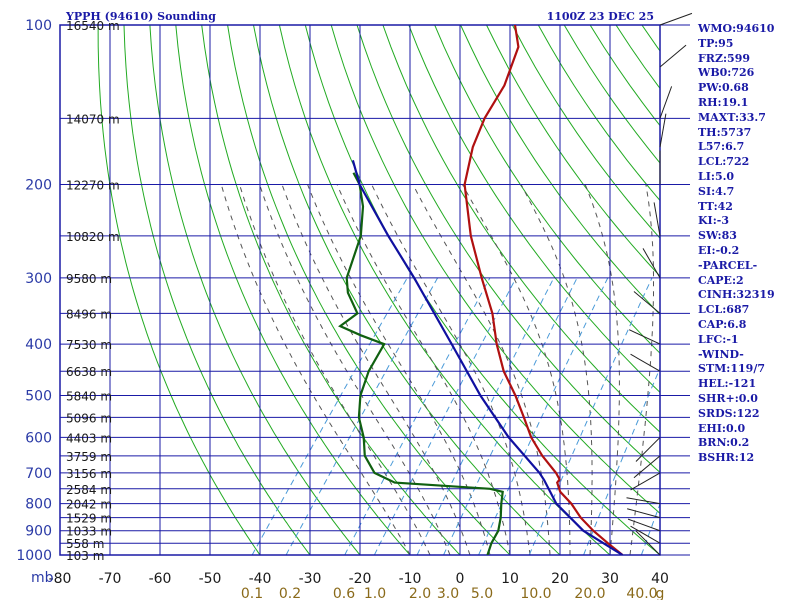 This screenshot has width=800, height=600. What do you see at coordinates (716, 191) in the screenshot?
I see `index-value: SI:4.7` at bounding box center [716, 191].